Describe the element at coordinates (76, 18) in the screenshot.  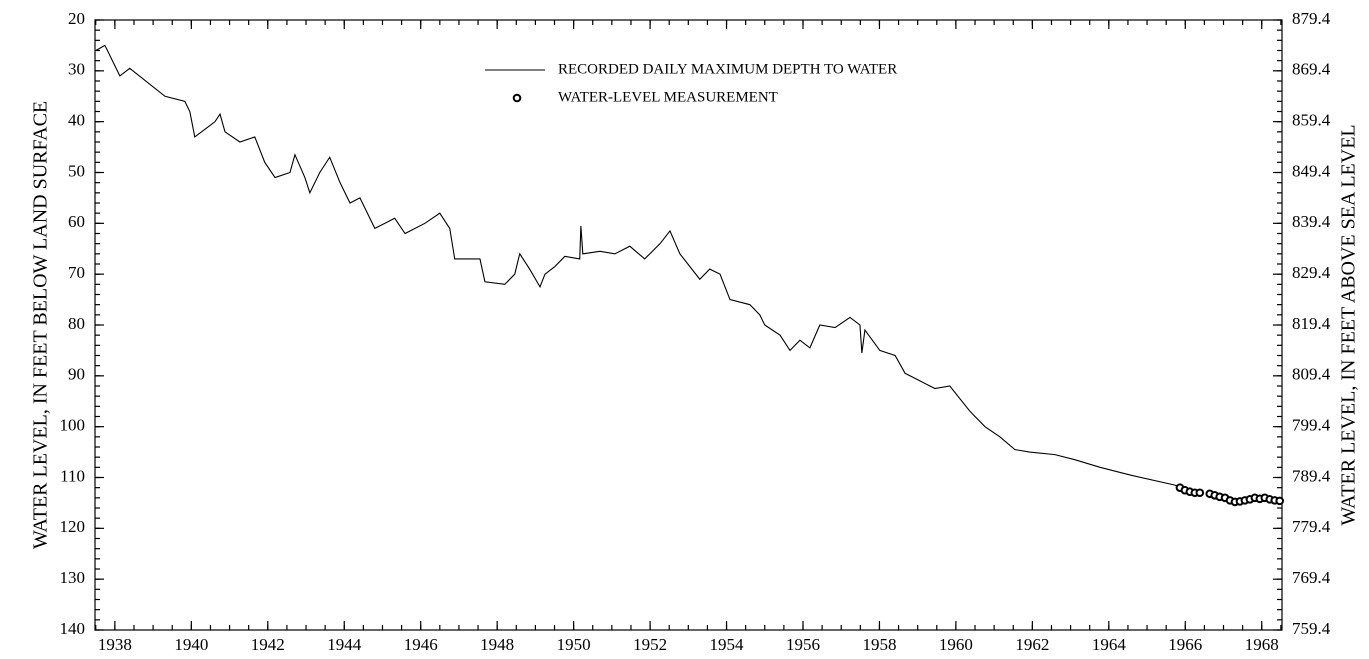
I see `y-tick-label: 20` at that location.